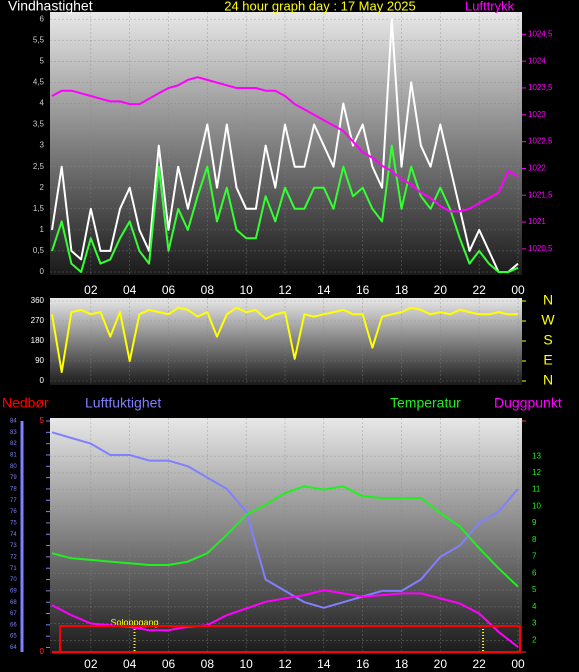 The width and height of the screenshot is (579, 672). Describe the element at coordinates (534, 522) in the screenshot. I see `y2-tick-label: 9` at that location.